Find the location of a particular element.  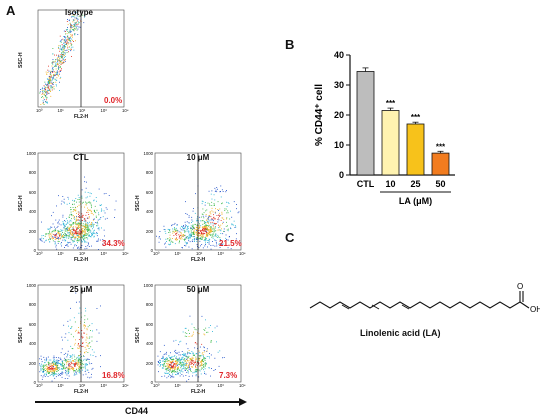

y-axis-label: % CD44⁺ cell is located at coordinates (319, 115).